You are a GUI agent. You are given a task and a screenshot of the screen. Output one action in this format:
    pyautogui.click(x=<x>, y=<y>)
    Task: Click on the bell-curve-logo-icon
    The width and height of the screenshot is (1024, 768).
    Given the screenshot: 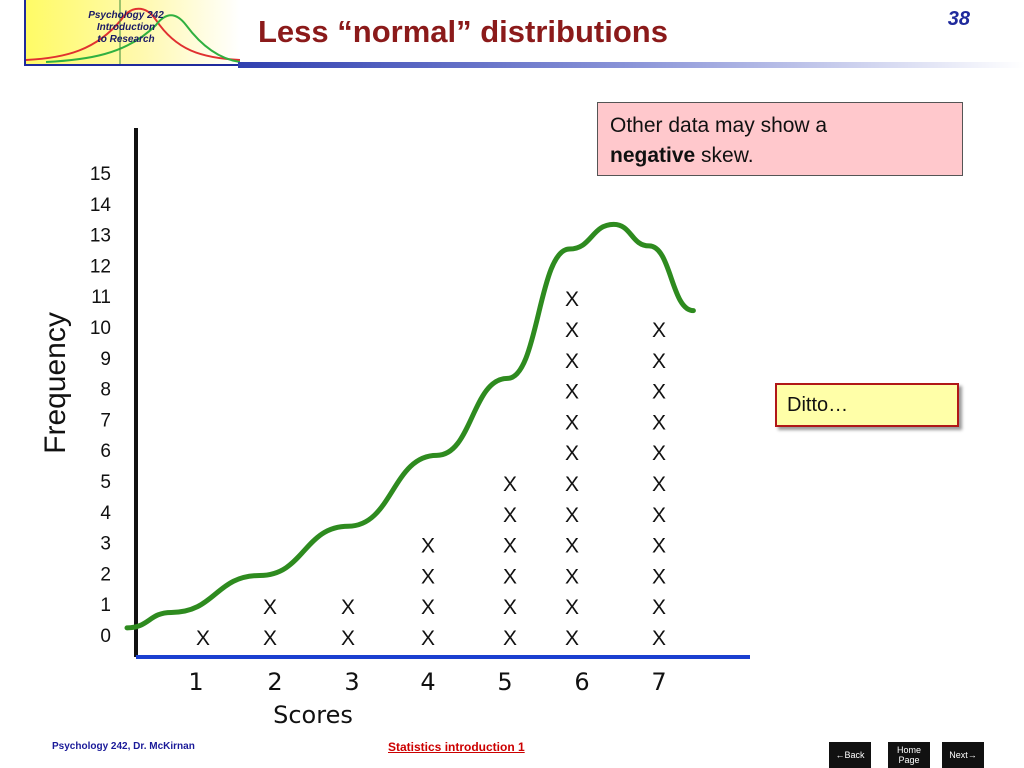 What is the action you would take?
    pyautogui.click(x=133, y=32)
    